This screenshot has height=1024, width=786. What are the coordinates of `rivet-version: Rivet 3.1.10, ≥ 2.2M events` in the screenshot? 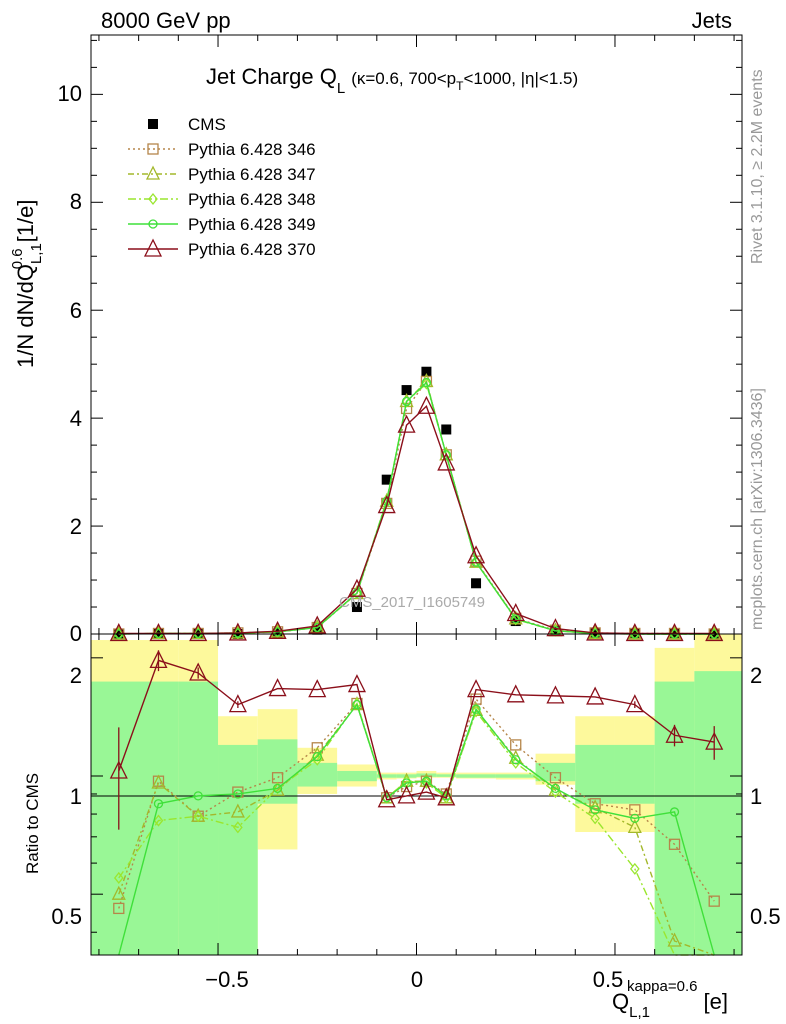 It's located at (757, 166).